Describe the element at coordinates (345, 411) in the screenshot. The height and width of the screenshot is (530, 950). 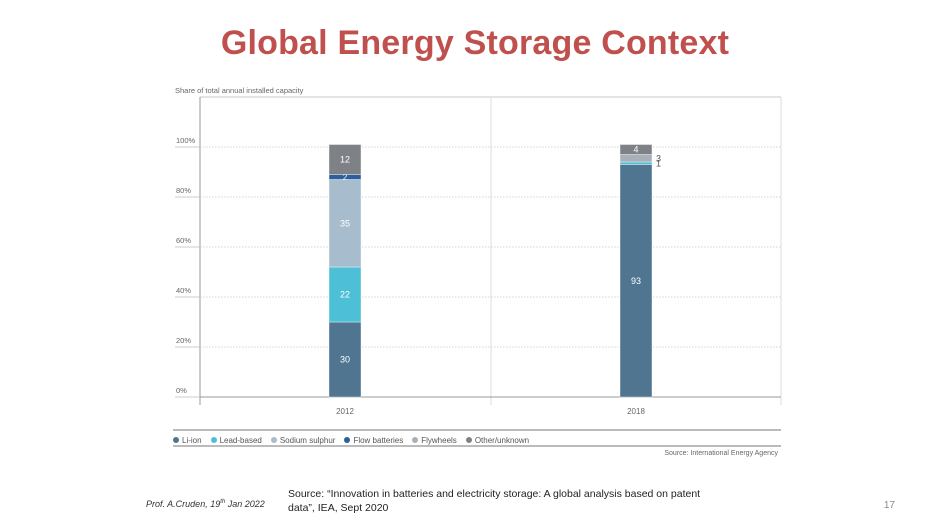
I see `x-tick-label: 2012` at that location.